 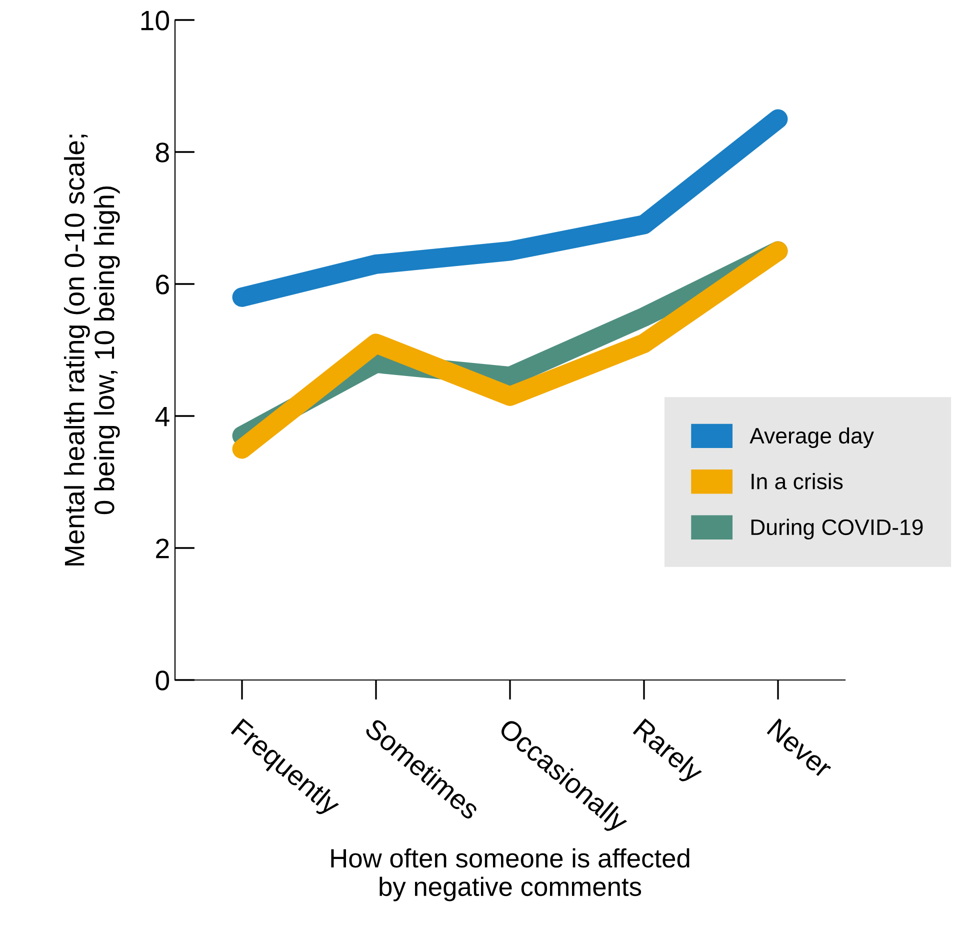 What do you see at coordinates (837, 529) in the screenshot?
I see `legend-label: During COVID-19` at bounding box center [837, 529].